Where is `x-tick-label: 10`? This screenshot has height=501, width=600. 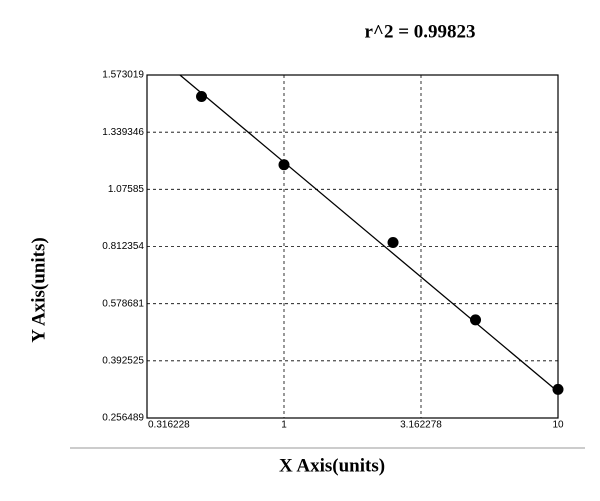
x-tick-label: 10 is located at coordinates (558, 425).